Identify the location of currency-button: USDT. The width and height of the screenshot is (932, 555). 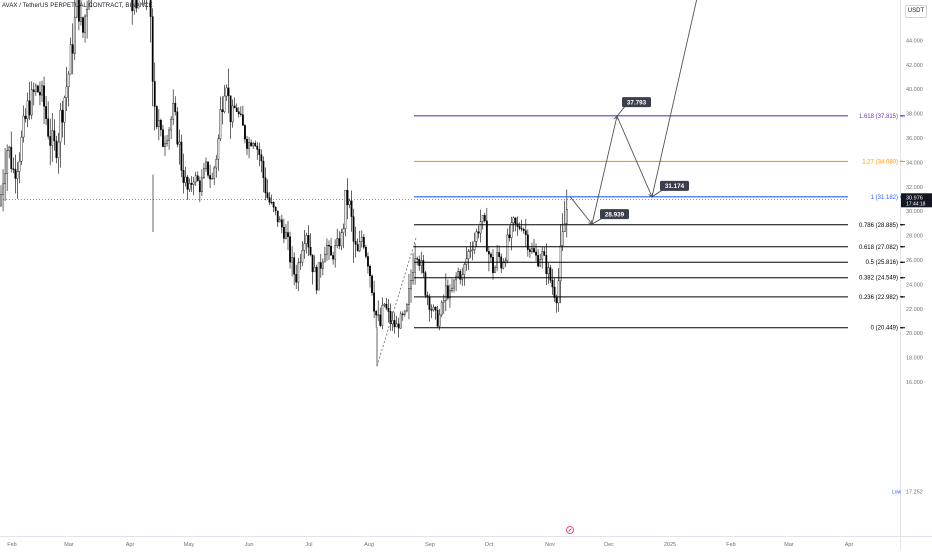
(916, 11).